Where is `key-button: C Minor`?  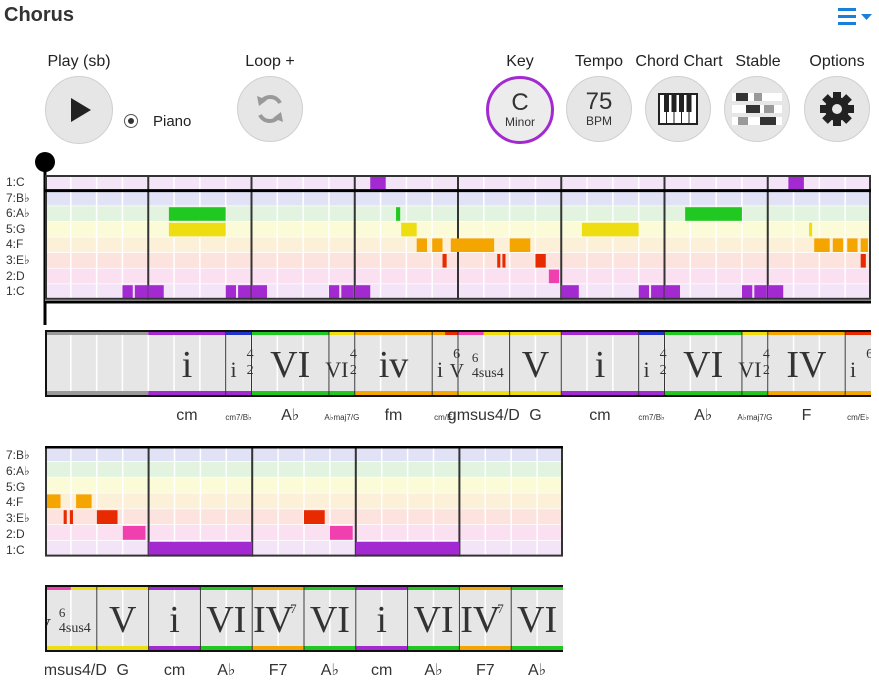 key-button: C Minor is located at coordinates (520, 110).